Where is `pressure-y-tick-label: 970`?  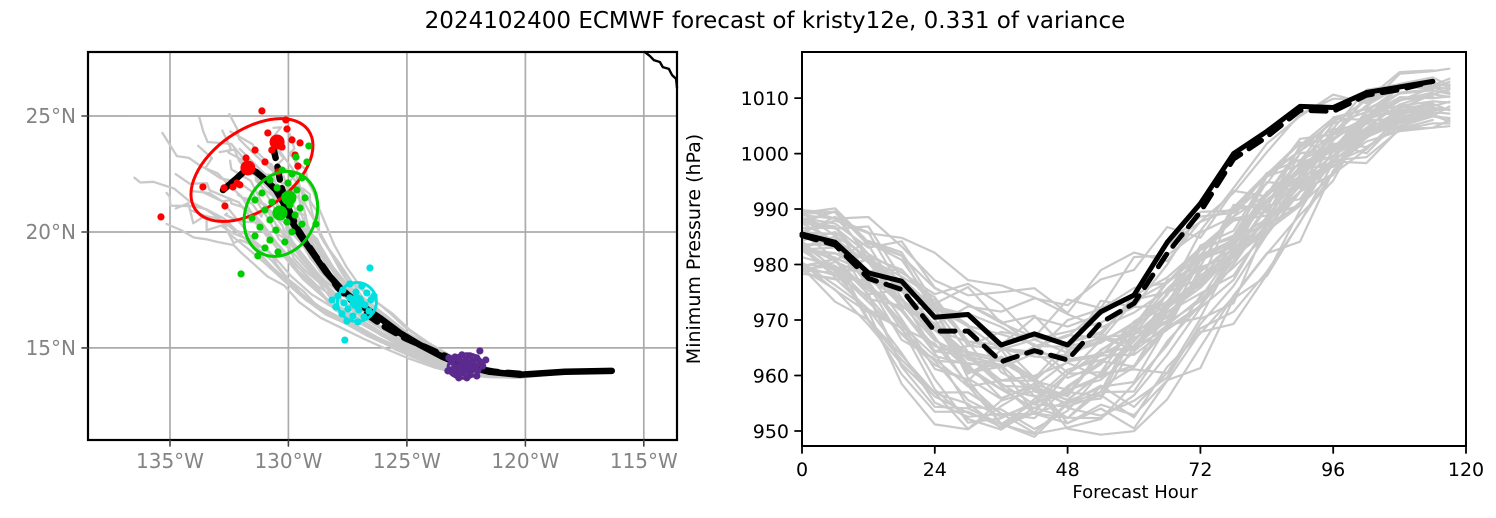 pressure-y-tick-label: 970 is located at coordinates (771, 321).